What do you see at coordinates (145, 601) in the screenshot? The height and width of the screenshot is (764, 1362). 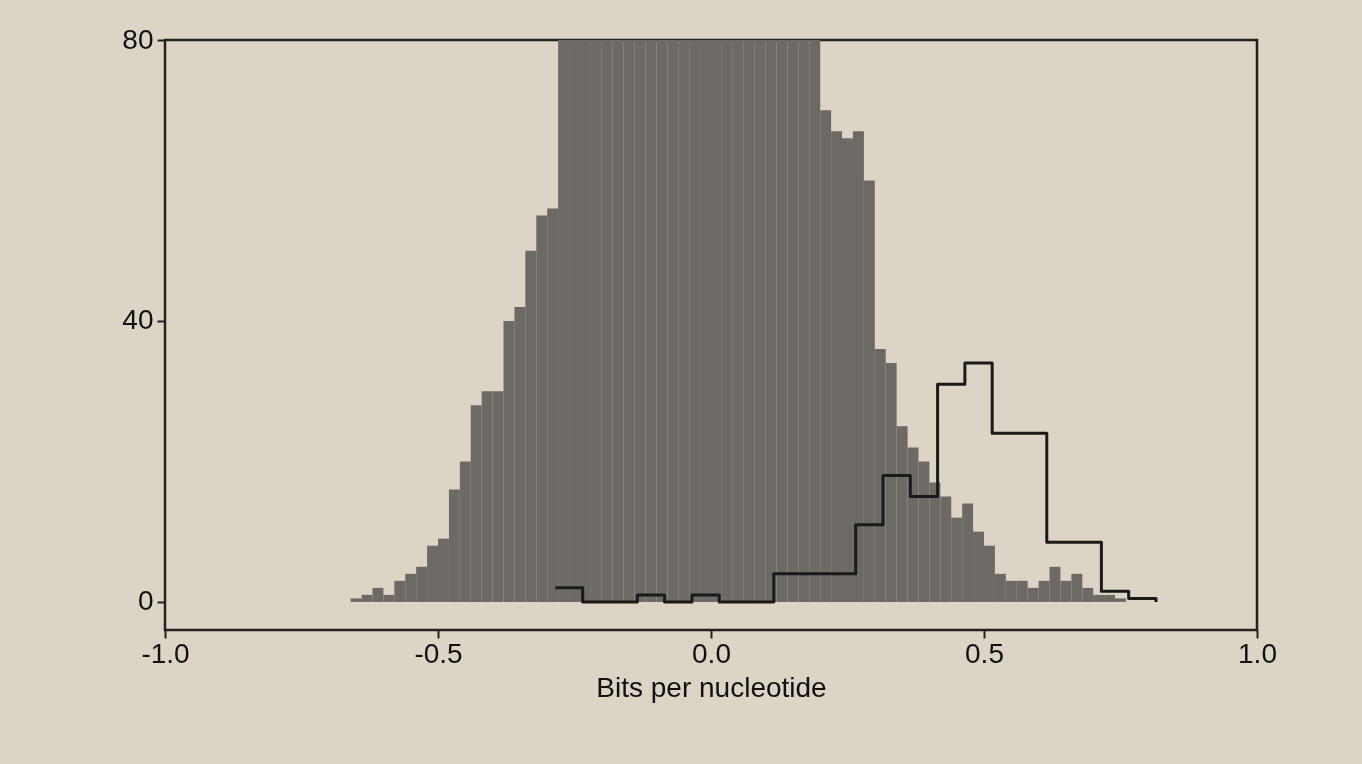 I see `y-tick-label: 0` at bounding box center [145, 601].